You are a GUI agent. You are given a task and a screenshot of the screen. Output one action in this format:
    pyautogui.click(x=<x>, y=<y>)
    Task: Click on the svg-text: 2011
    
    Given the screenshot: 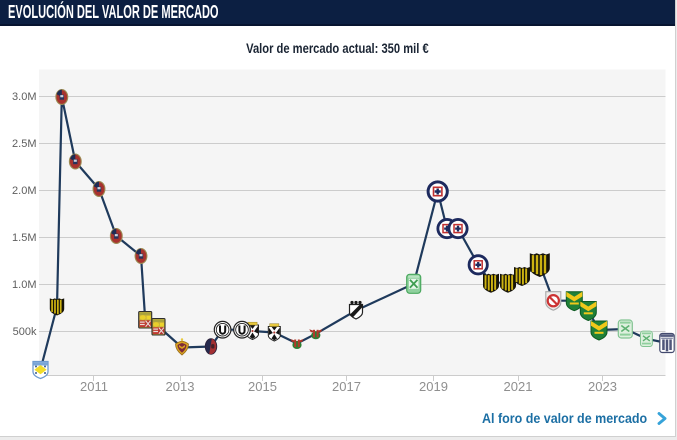 What is the action you would take?
    pyautogui.click(x=94, y=386)
    